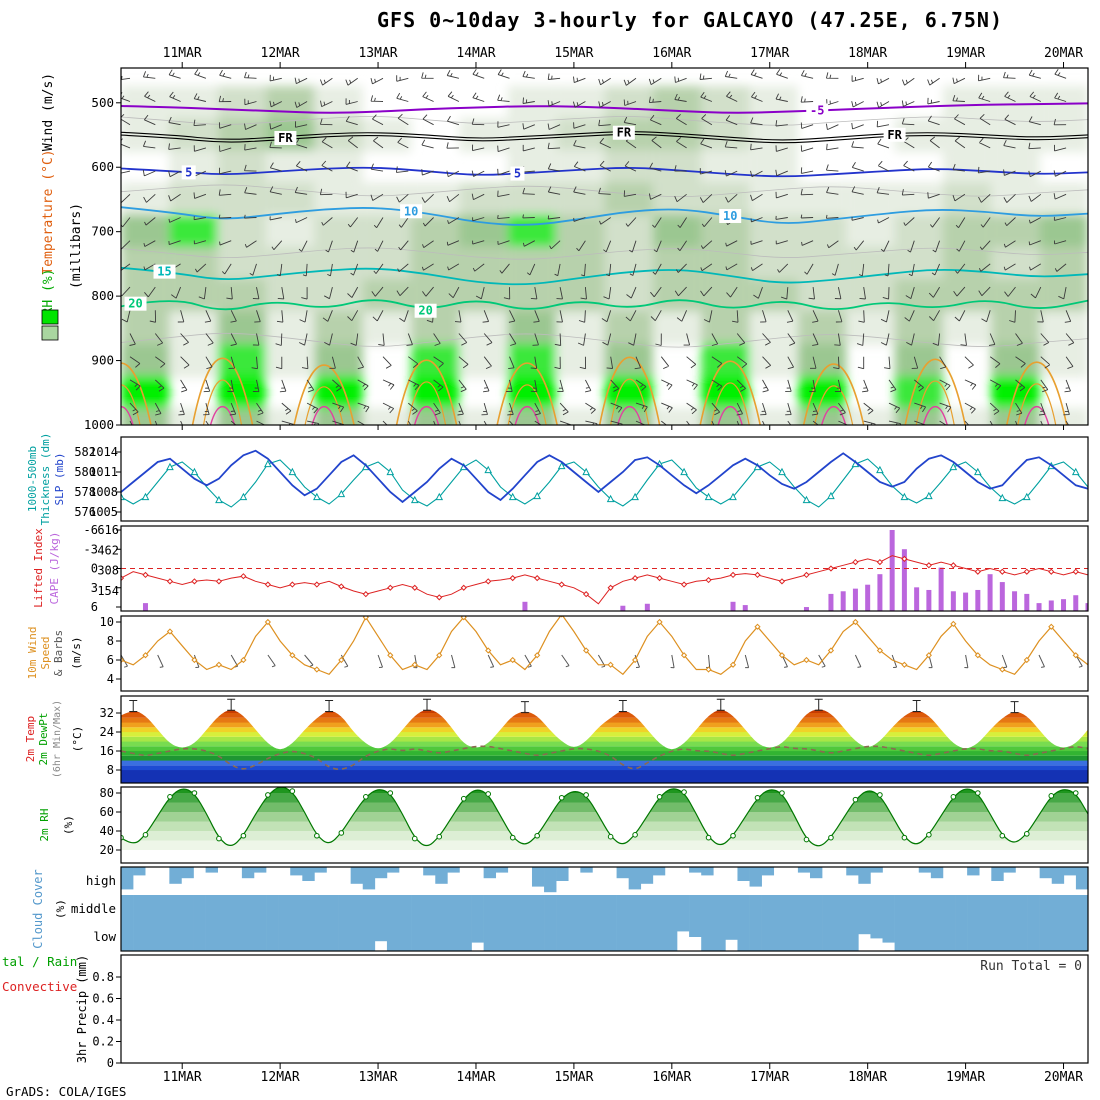 This screenshot has height=1100, width=1100. Describe the element at coordinates (280, 1077) in the screenshot. I see `date-label-bottom: 12MAR` at that location.